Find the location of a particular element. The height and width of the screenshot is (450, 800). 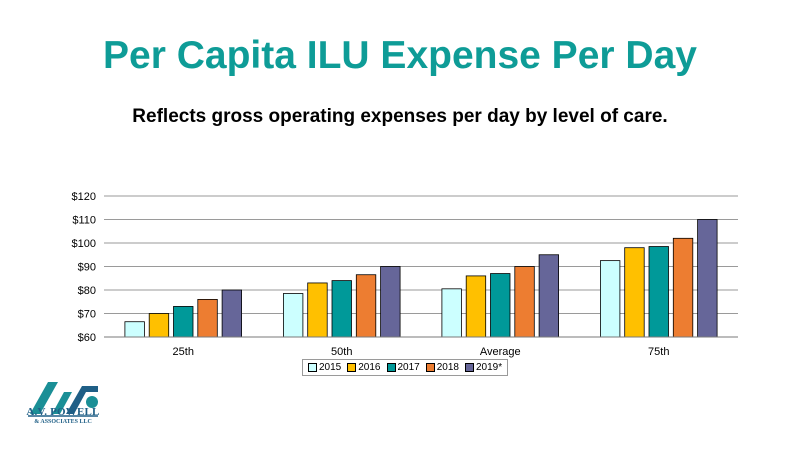

bar-2018-50th is located at coordinates (366, 306).